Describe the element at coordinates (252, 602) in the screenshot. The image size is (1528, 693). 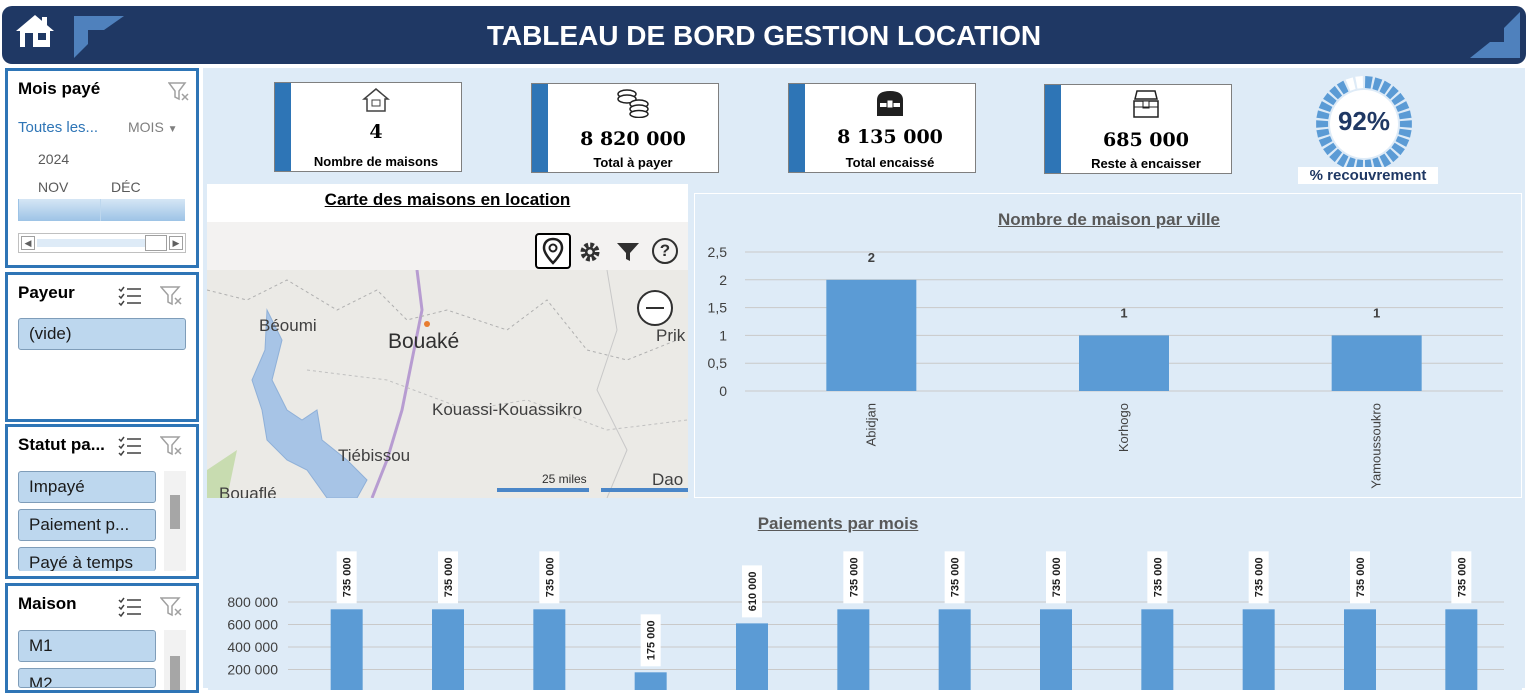
I see `y-tick-label: 800 000` at that location.